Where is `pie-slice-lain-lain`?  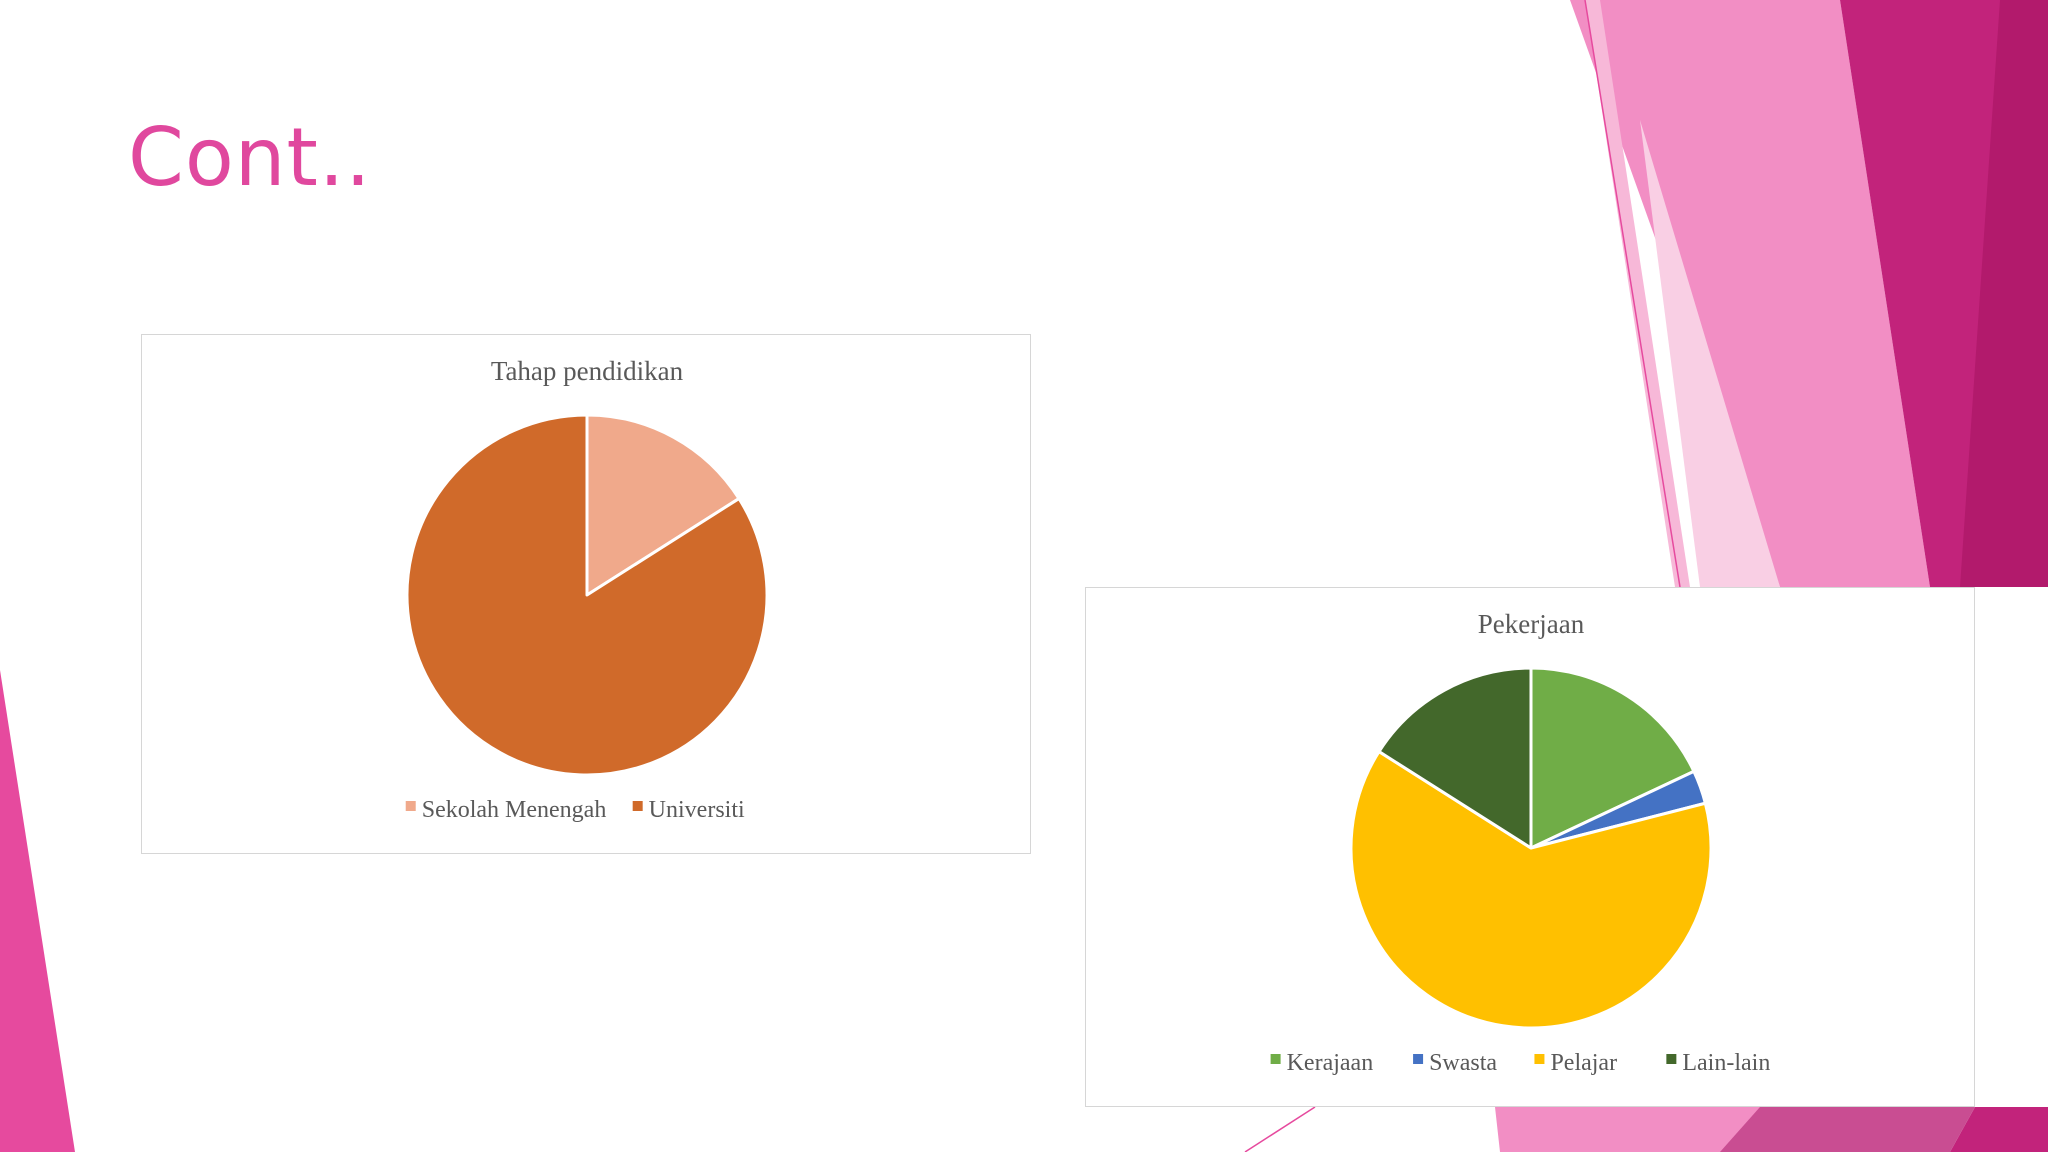
pie-slice-lain-lain is located at coordinates (1455, 758).